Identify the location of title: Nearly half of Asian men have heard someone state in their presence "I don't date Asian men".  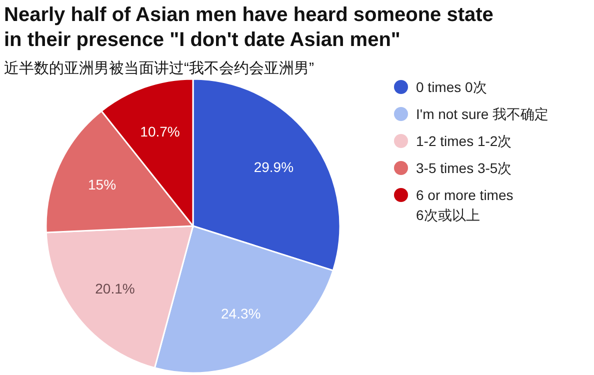
(249, 27).